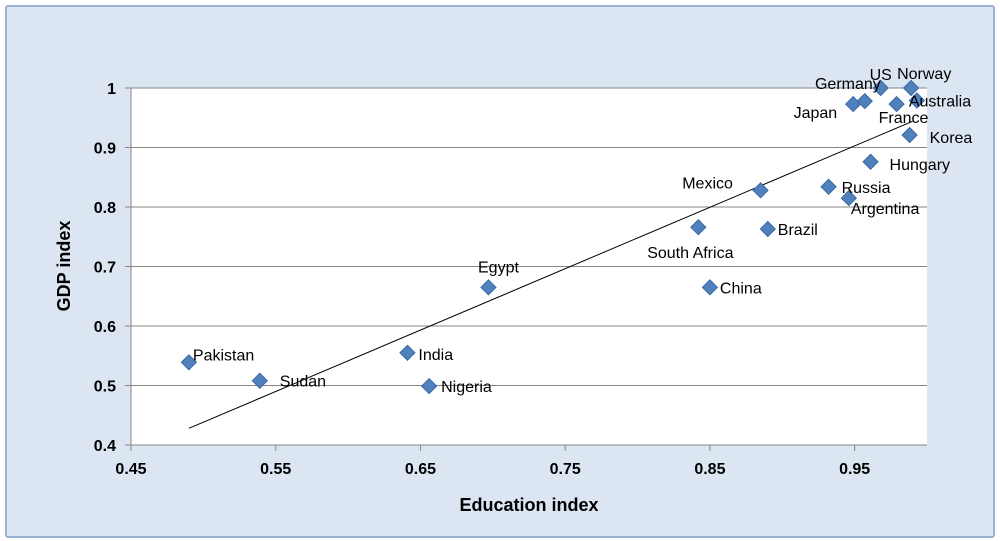  Describe the element at coordinates (920, 165) in the screenshot. I see `point-label-hungary: Hungary` at that location.